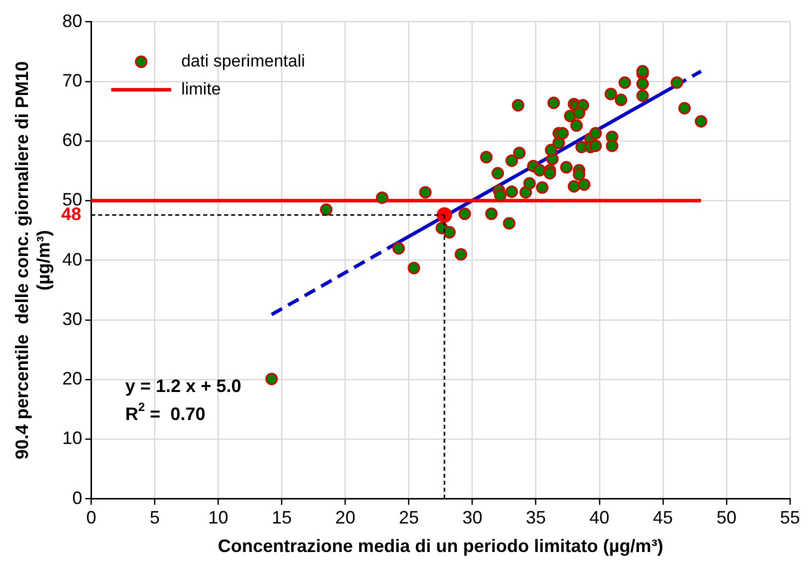 The image size is (811, 570). I want to click on y-tick-label: 80, so click(72, 20).